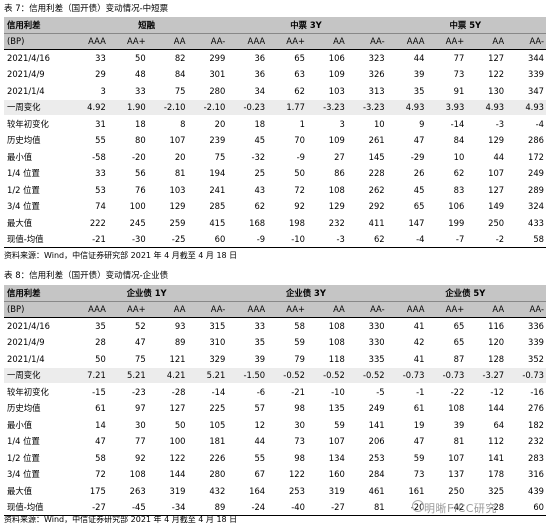 Image resolution: width=550 pixels, height=528 pixels. What do you see at coordinates (446, 91) in the screenshot?
I see `table-cell: 91` at bounding box center [446, 91].